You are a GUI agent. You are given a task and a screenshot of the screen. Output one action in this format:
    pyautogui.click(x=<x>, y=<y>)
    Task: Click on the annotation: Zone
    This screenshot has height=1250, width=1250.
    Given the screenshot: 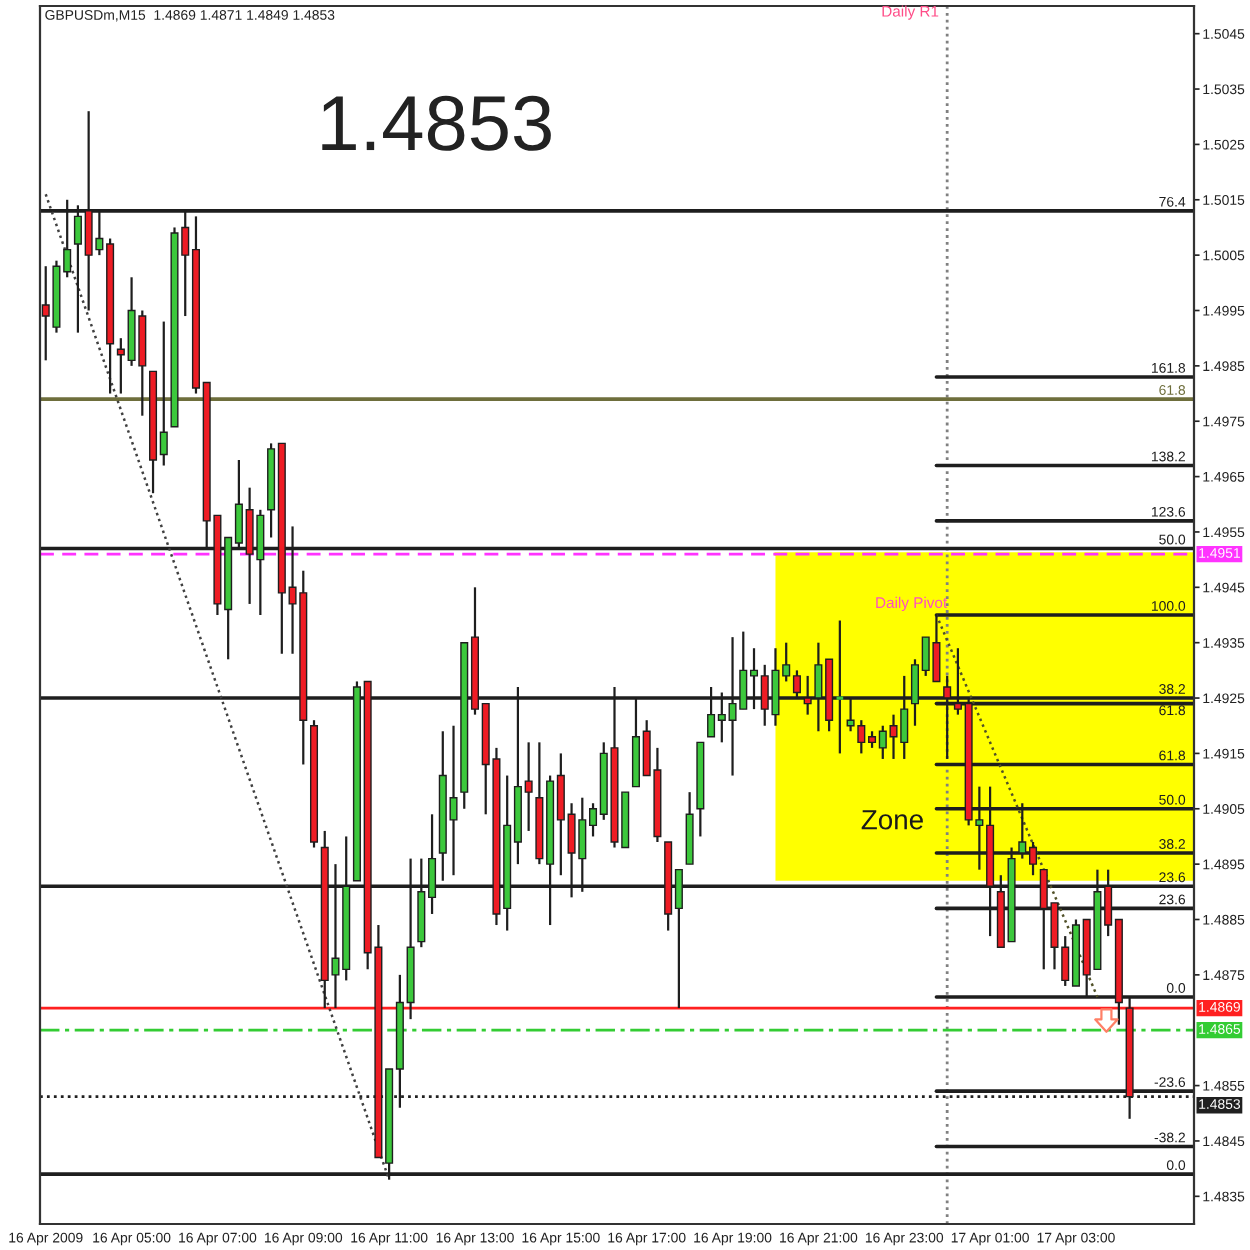 What is the action you would take?
    pyautogui.click(x=892, y=820)
    